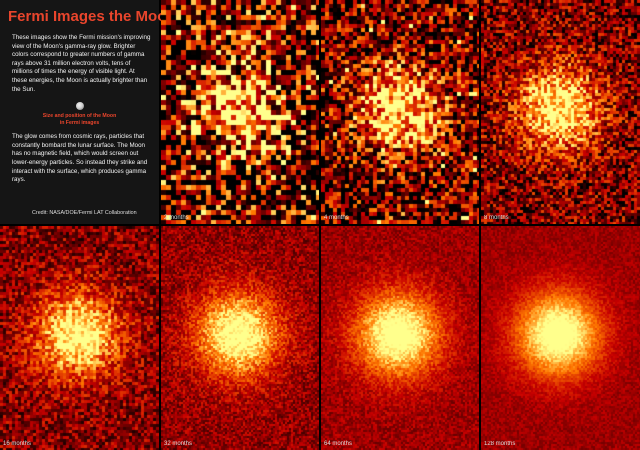  What do you see at coordinates (500, 444) in the screenshot?
I see `exposure-label: 128 months` at bounding box center [500, 444].